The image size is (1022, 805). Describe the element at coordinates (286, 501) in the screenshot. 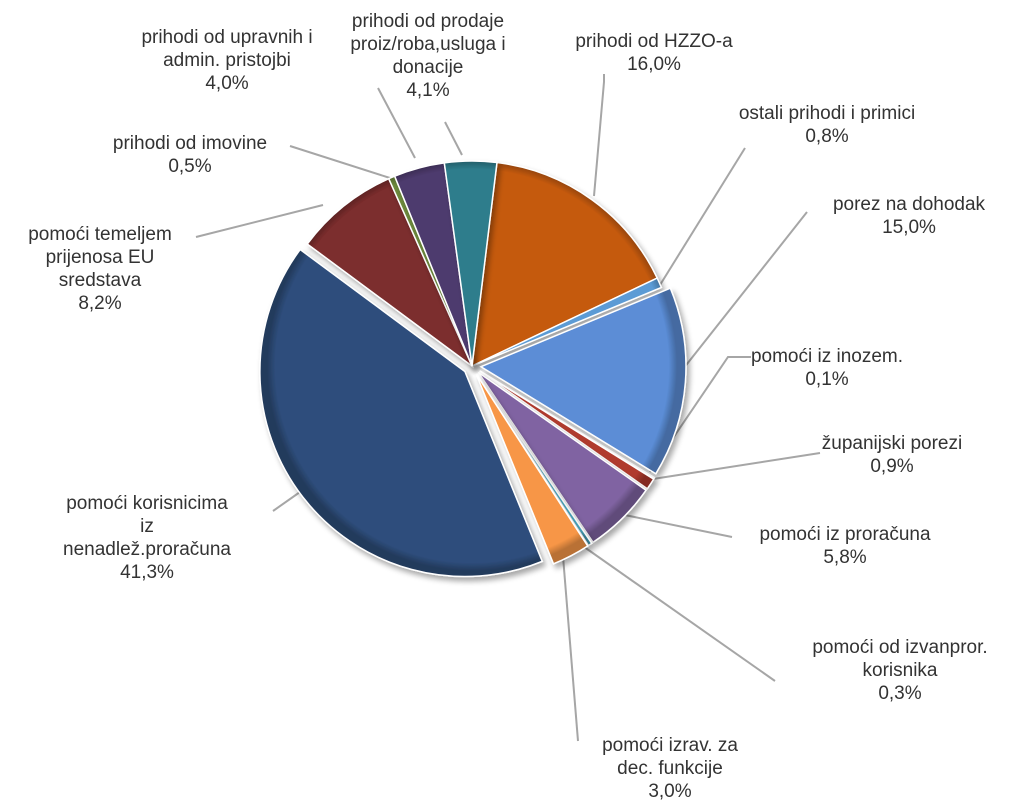

I see `leader-line-korisnicima` at that location.